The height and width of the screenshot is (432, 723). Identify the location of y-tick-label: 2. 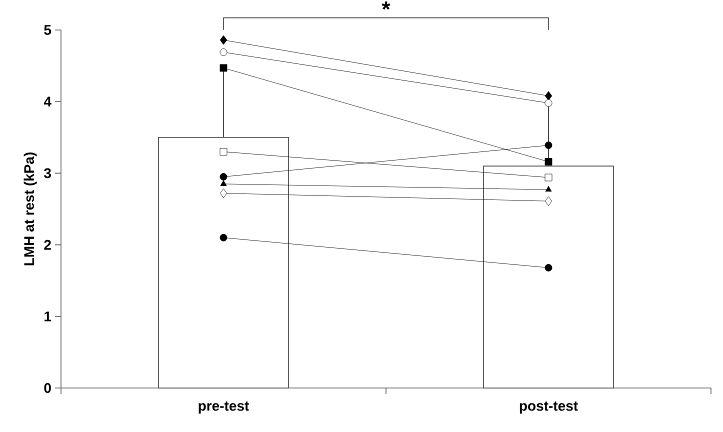
(47, 245).